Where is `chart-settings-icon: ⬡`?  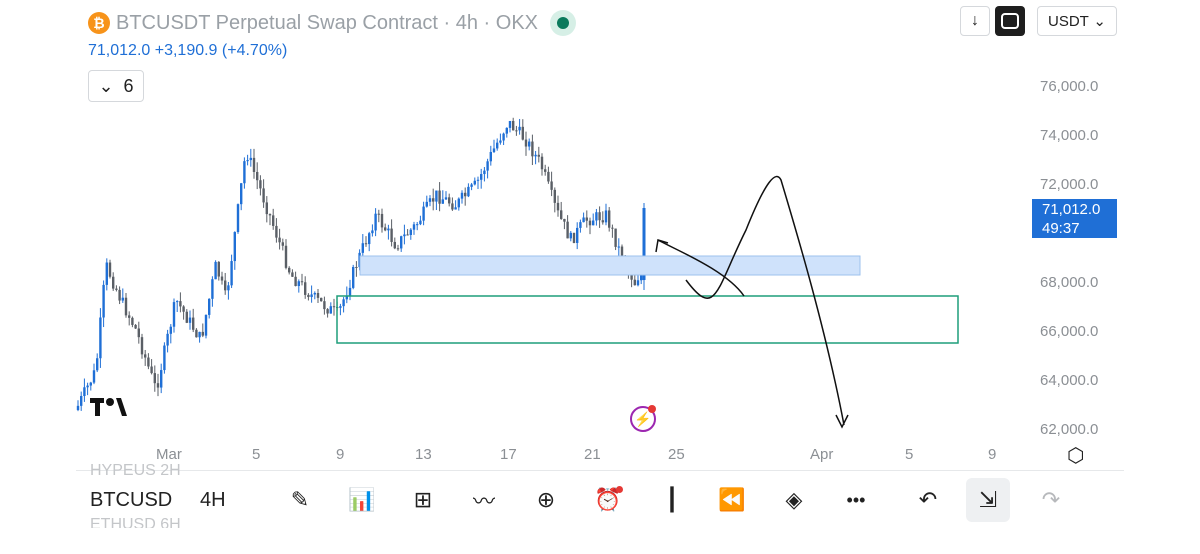 chart-settings-icon: ⬡ is located at coordinates (1076, 456).